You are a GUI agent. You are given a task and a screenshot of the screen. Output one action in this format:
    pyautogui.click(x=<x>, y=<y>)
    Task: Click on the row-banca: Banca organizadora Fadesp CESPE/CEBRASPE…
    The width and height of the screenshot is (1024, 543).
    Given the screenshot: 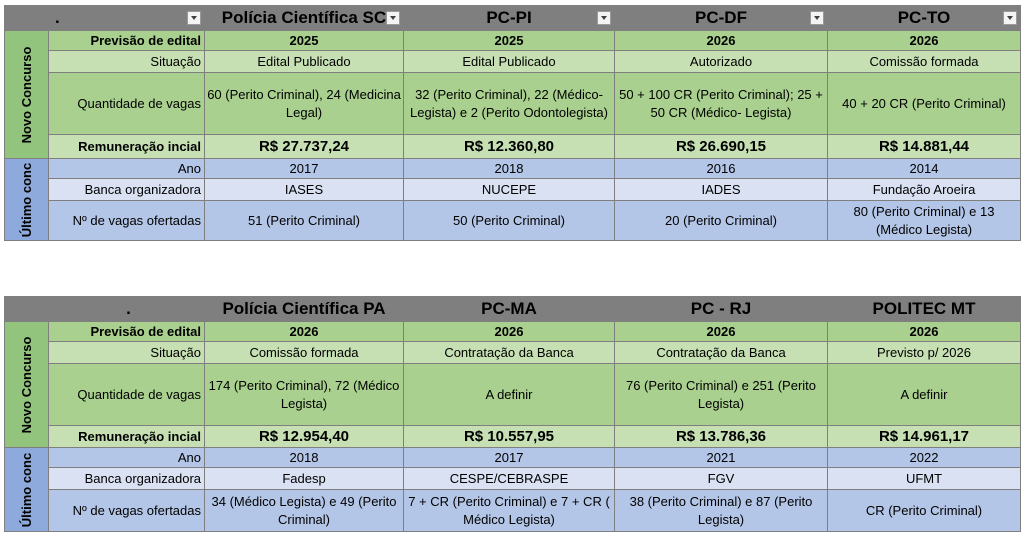 What is the action you would take?
    pyautogui.click(x=513, y=478)
    